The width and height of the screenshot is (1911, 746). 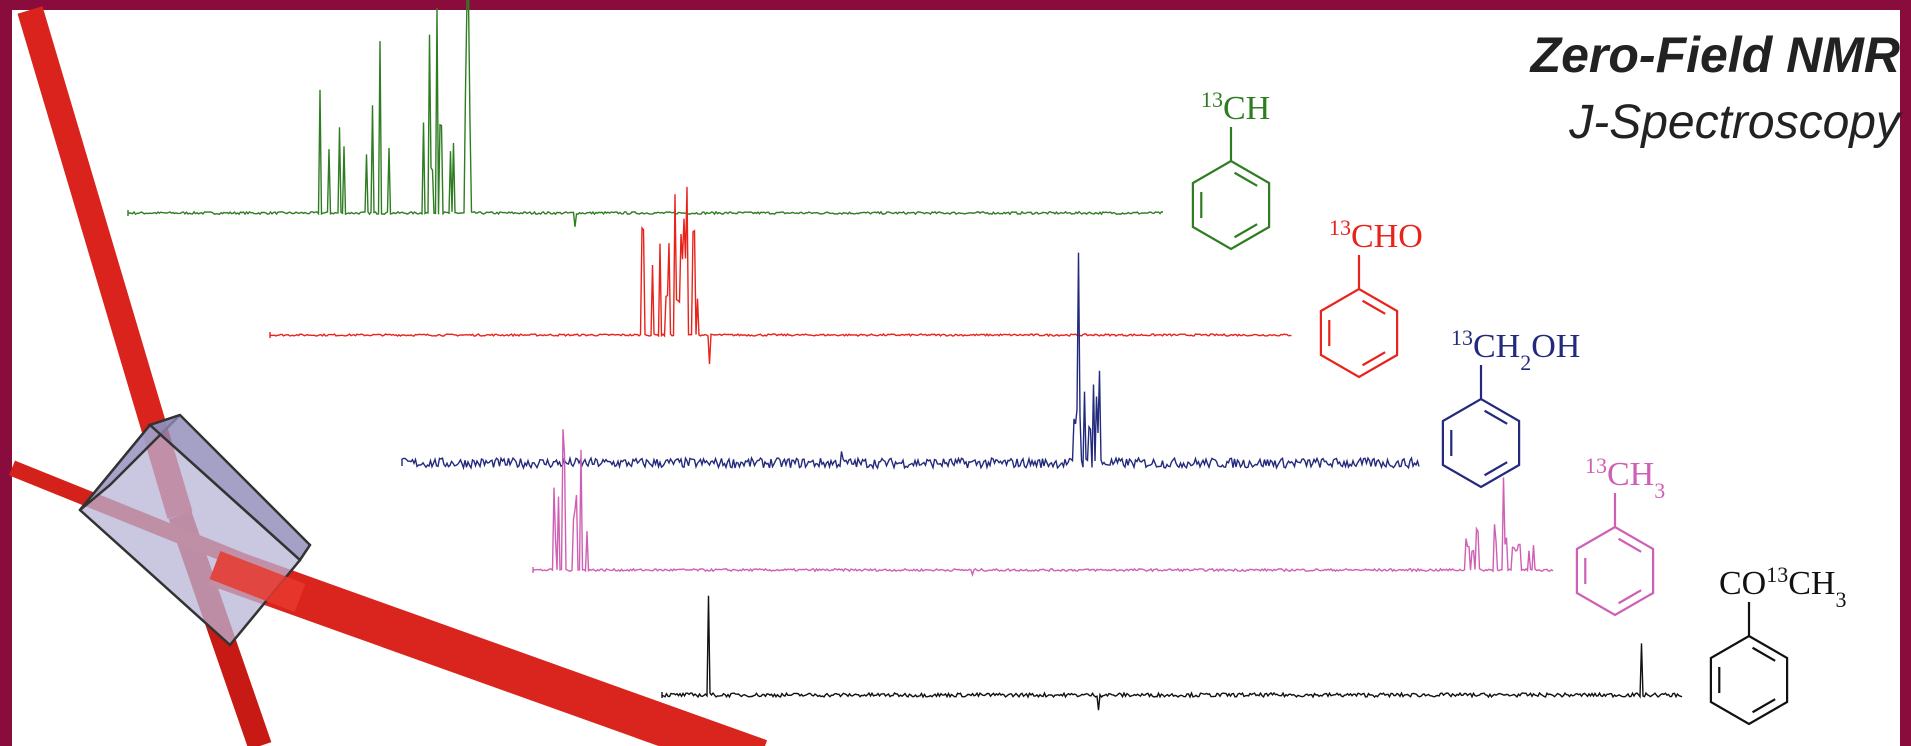 I want to click on label-part: 2, so click(x=1525, y=362).